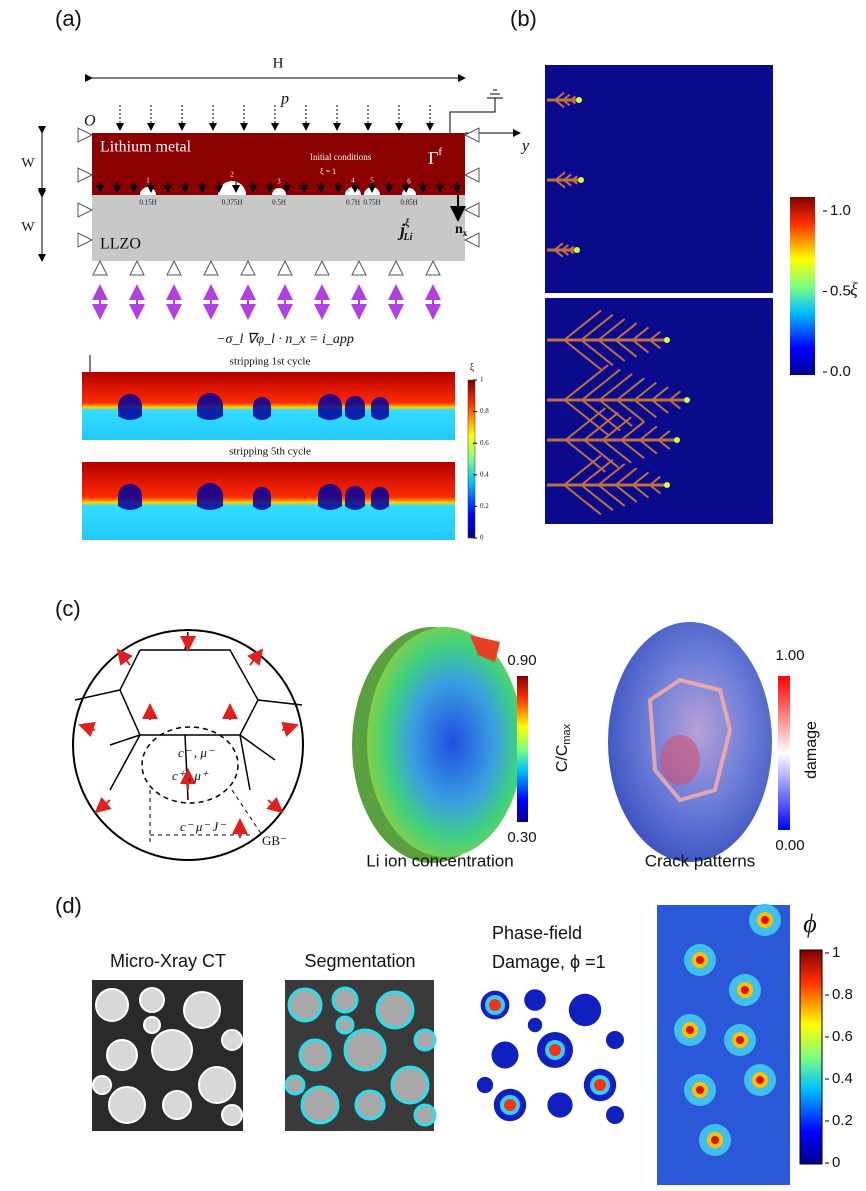 The width and height of the screenshot is (866, 1191). Describe the element at coordinates (284, 99) in the screenshot. I see `pressure-label: p` at that location.